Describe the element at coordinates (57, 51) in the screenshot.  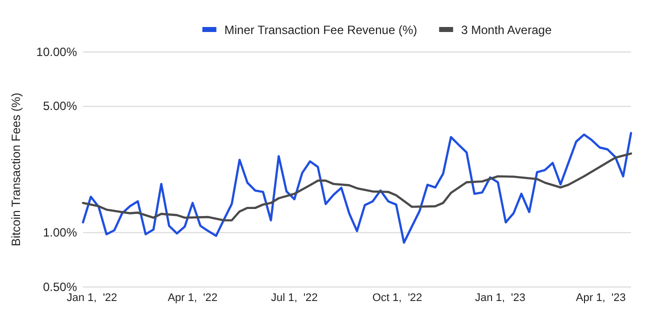
I see `y-tick-label: 10.00%` at that location.